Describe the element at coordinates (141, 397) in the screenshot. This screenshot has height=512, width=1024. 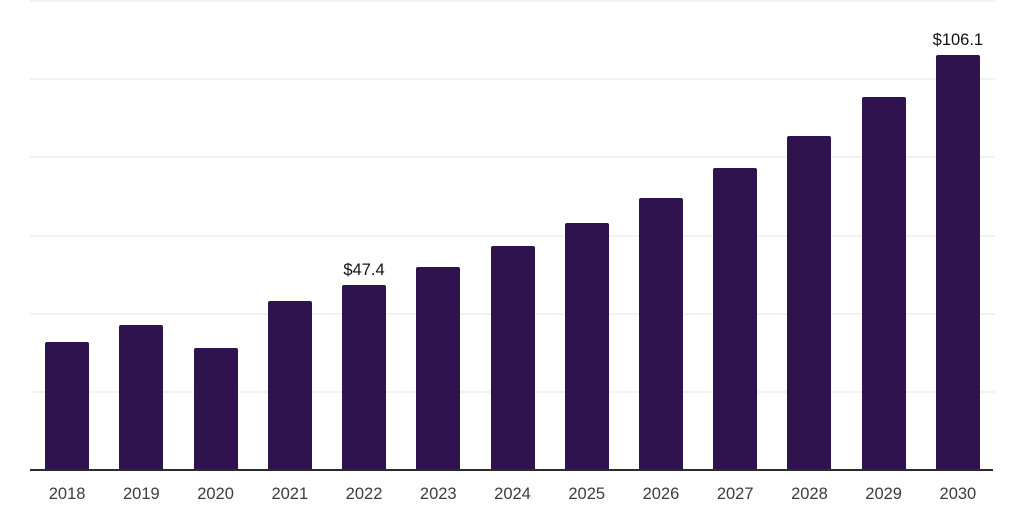
I see `bar-2019` at that location.